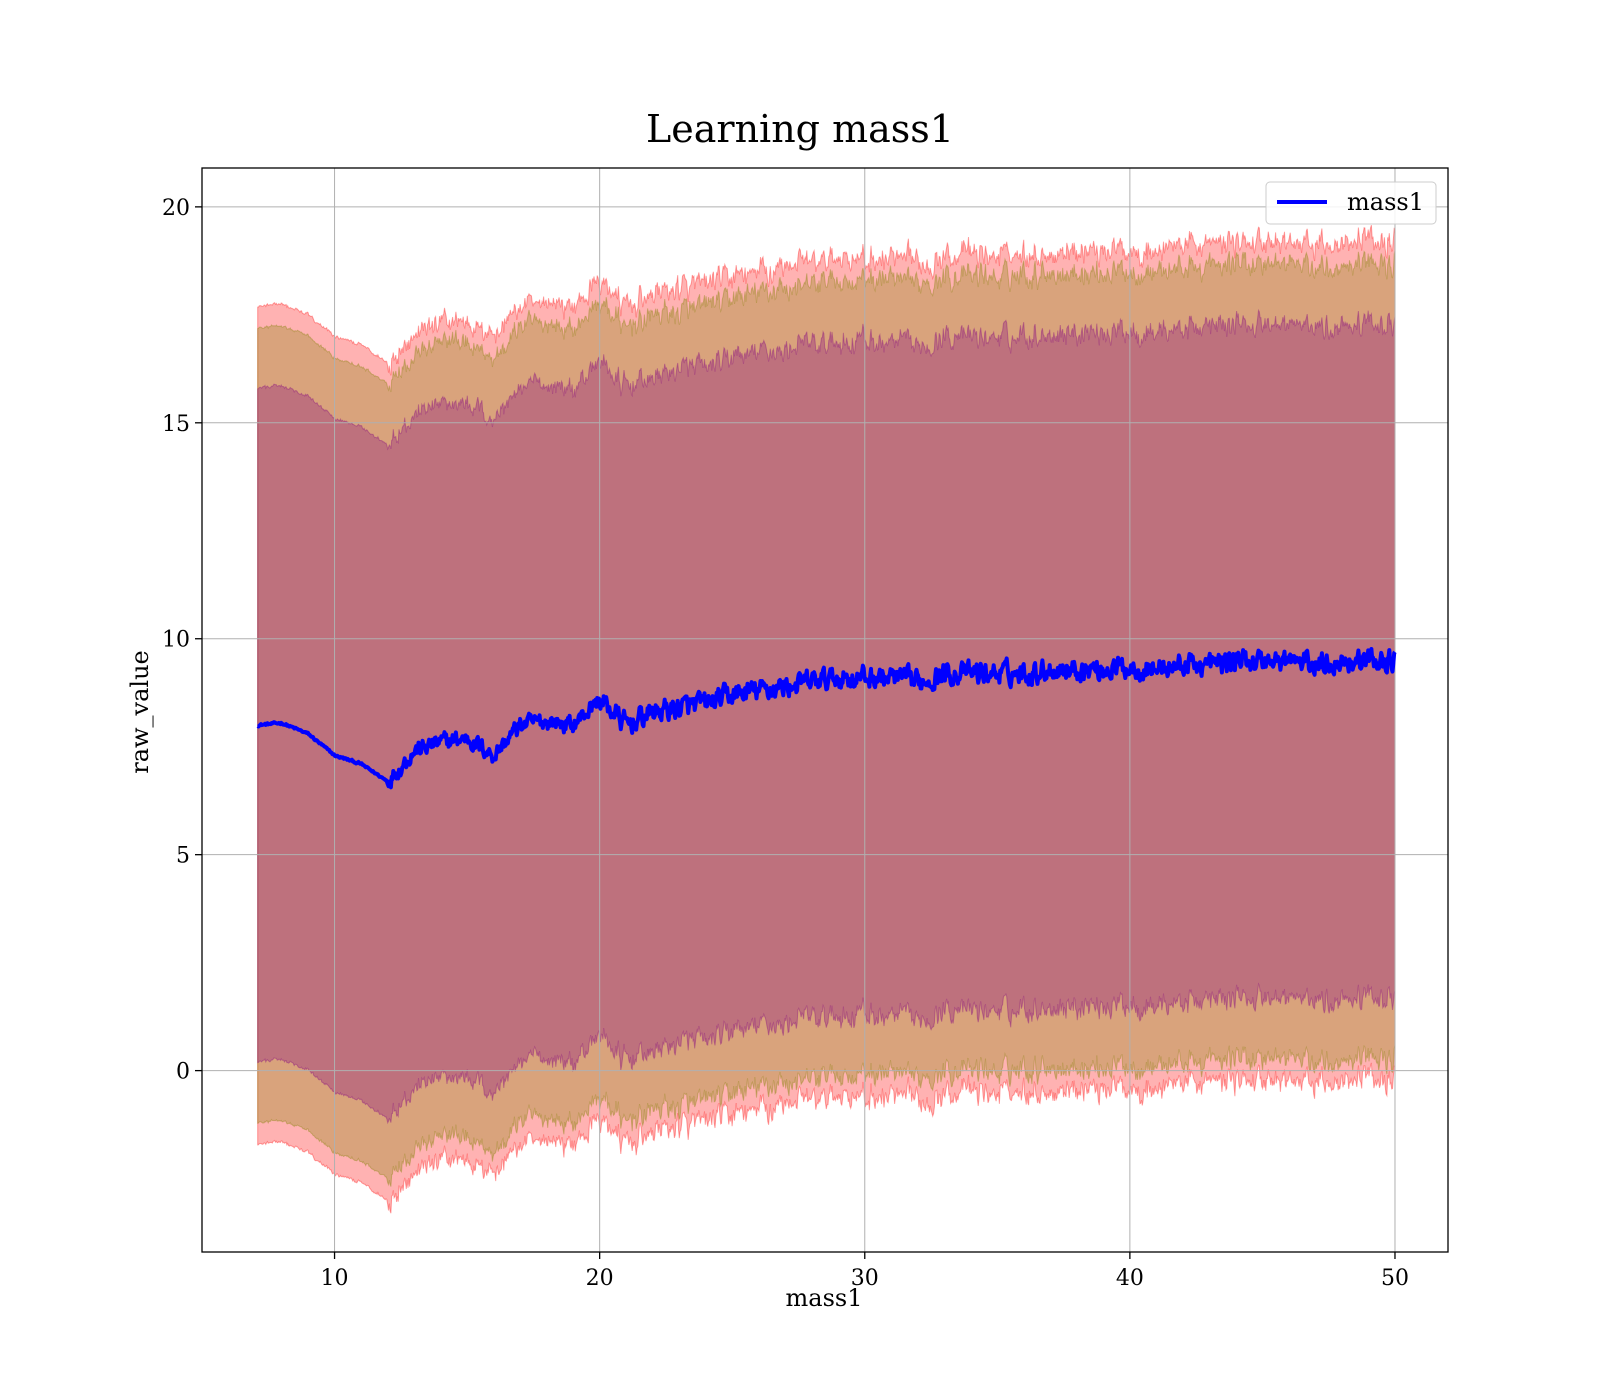 The width and height of the screenshot is (1600, 1400). What do you see at coordinates (600, 1278) in the screenshot?
I see `x-tick-label: 20` at bounding box center [600, 1278].